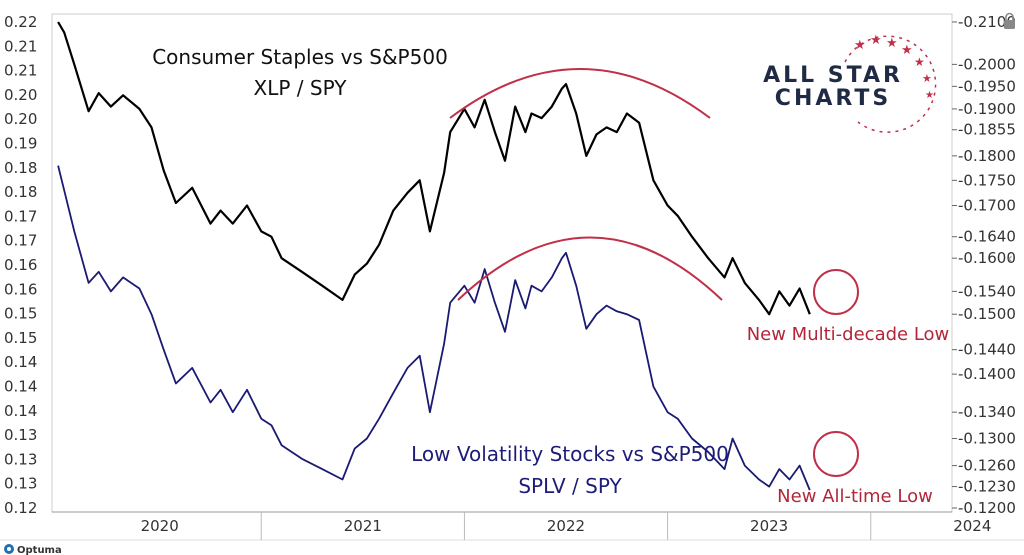 This screenshot has width=1024, height=555. I want to click on annotation-all-time-low: New All-time Low, so click(855, 496).